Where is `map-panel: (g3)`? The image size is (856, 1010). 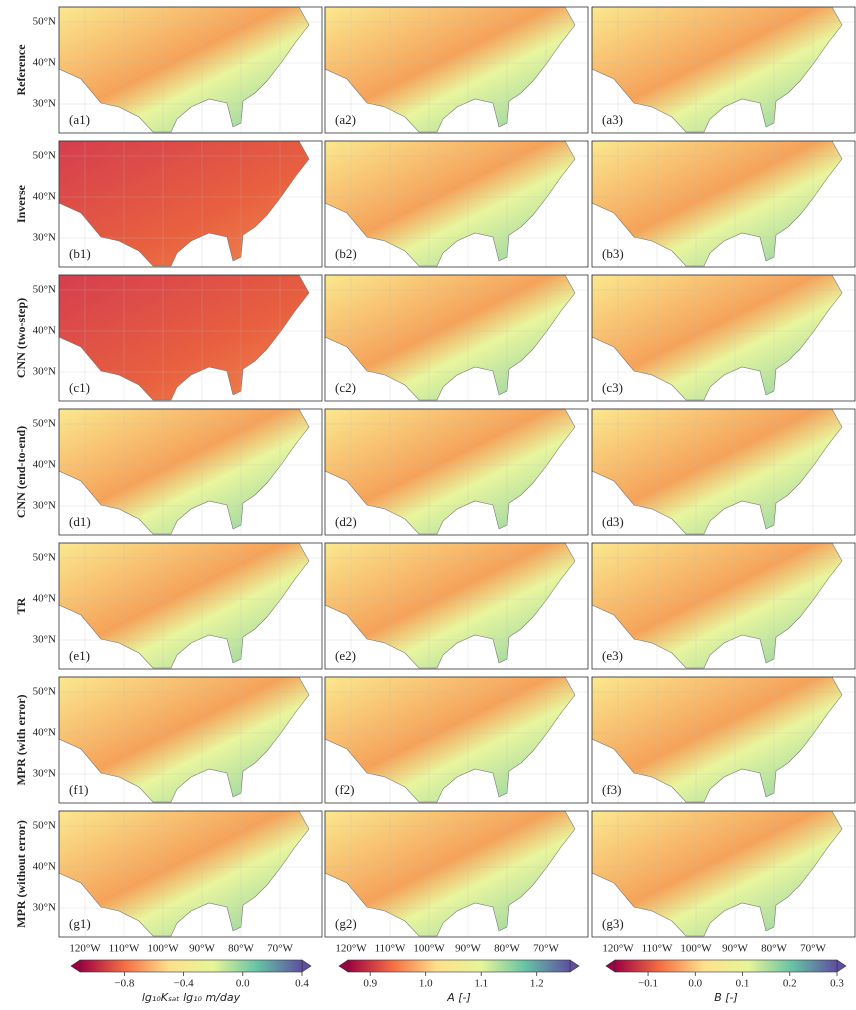 map-panel: (g3) is located at coordinates (723, 874).